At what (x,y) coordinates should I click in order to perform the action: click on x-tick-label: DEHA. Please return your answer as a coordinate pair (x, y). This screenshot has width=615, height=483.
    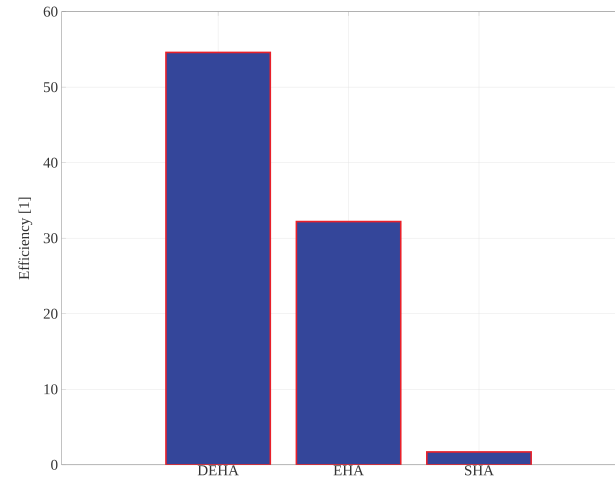
    Looking at the image, I should click on (218, 470).